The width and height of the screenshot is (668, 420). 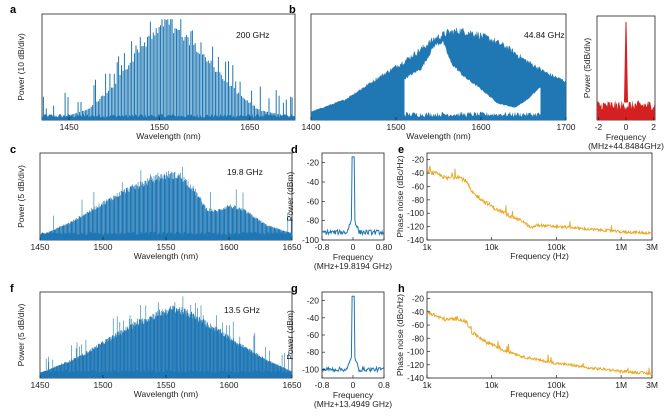 What do you see at coordinates (626, 62) in the screenshot?
I see `rf-beat-peak` at bounding box center [626, 62].